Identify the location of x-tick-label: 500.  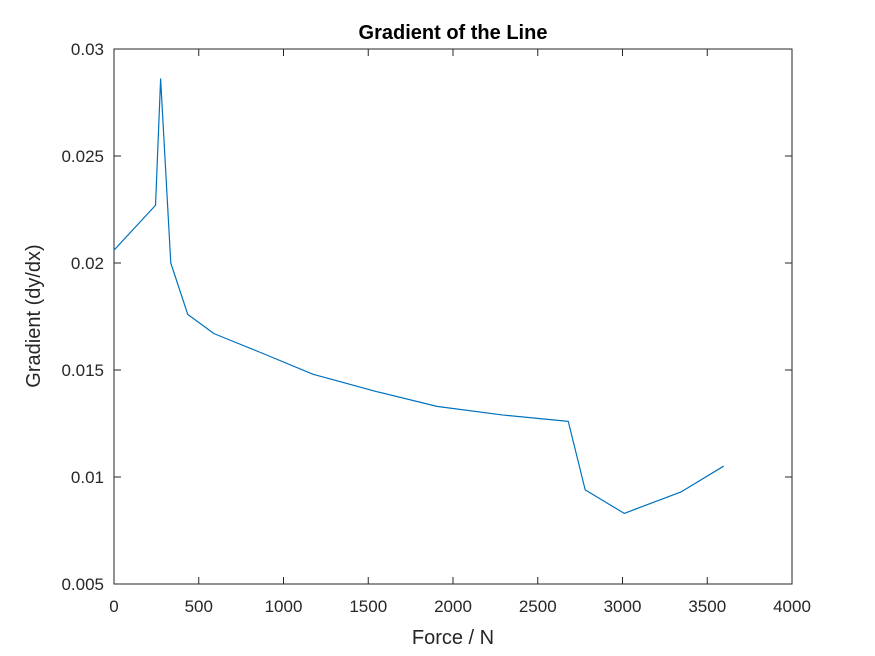
(199, 606).